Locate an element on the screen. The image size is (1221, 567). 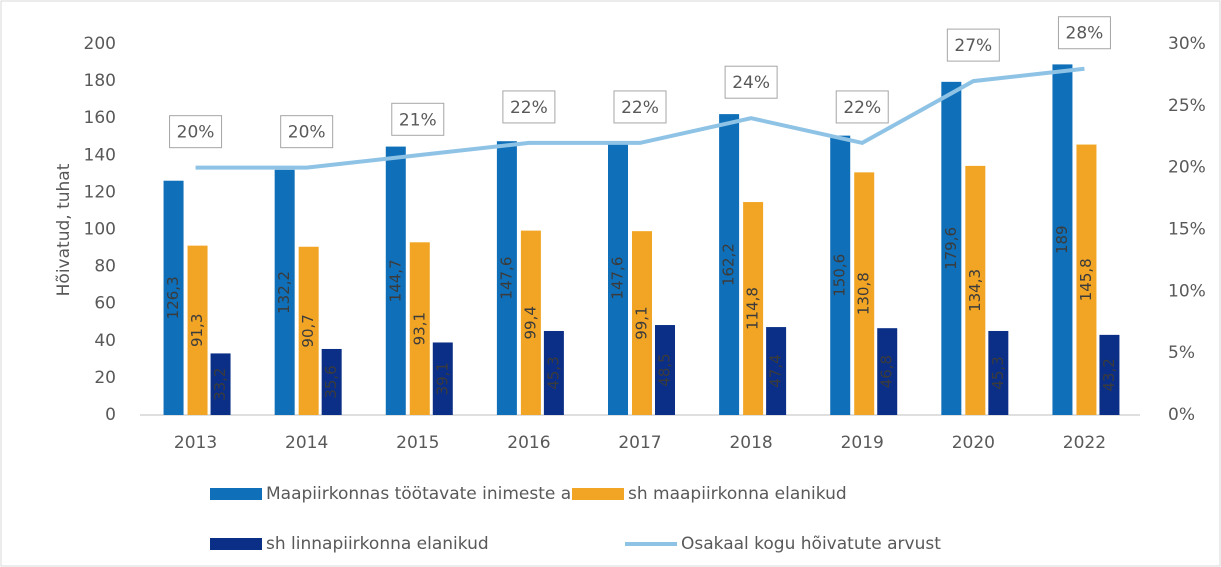
y-tick-label: 180 is located at coordinates (100, 81).